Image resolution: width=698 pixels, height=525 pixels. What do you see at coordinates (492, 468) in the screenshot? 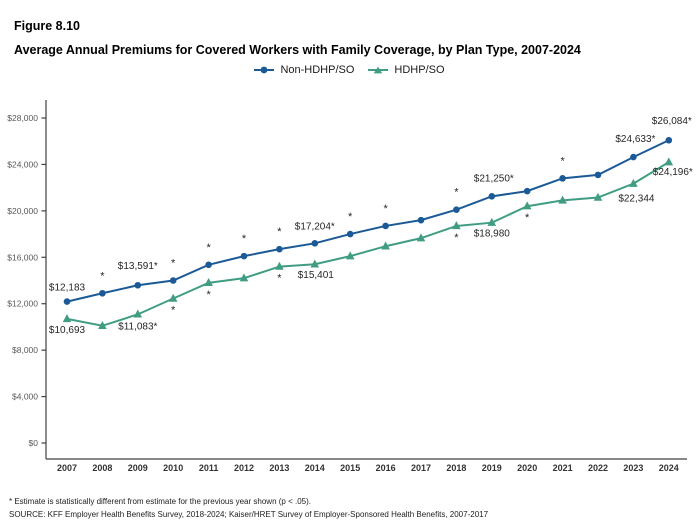
I see `x-axis-tick-label: 2019` at bounding box center [492, 468].